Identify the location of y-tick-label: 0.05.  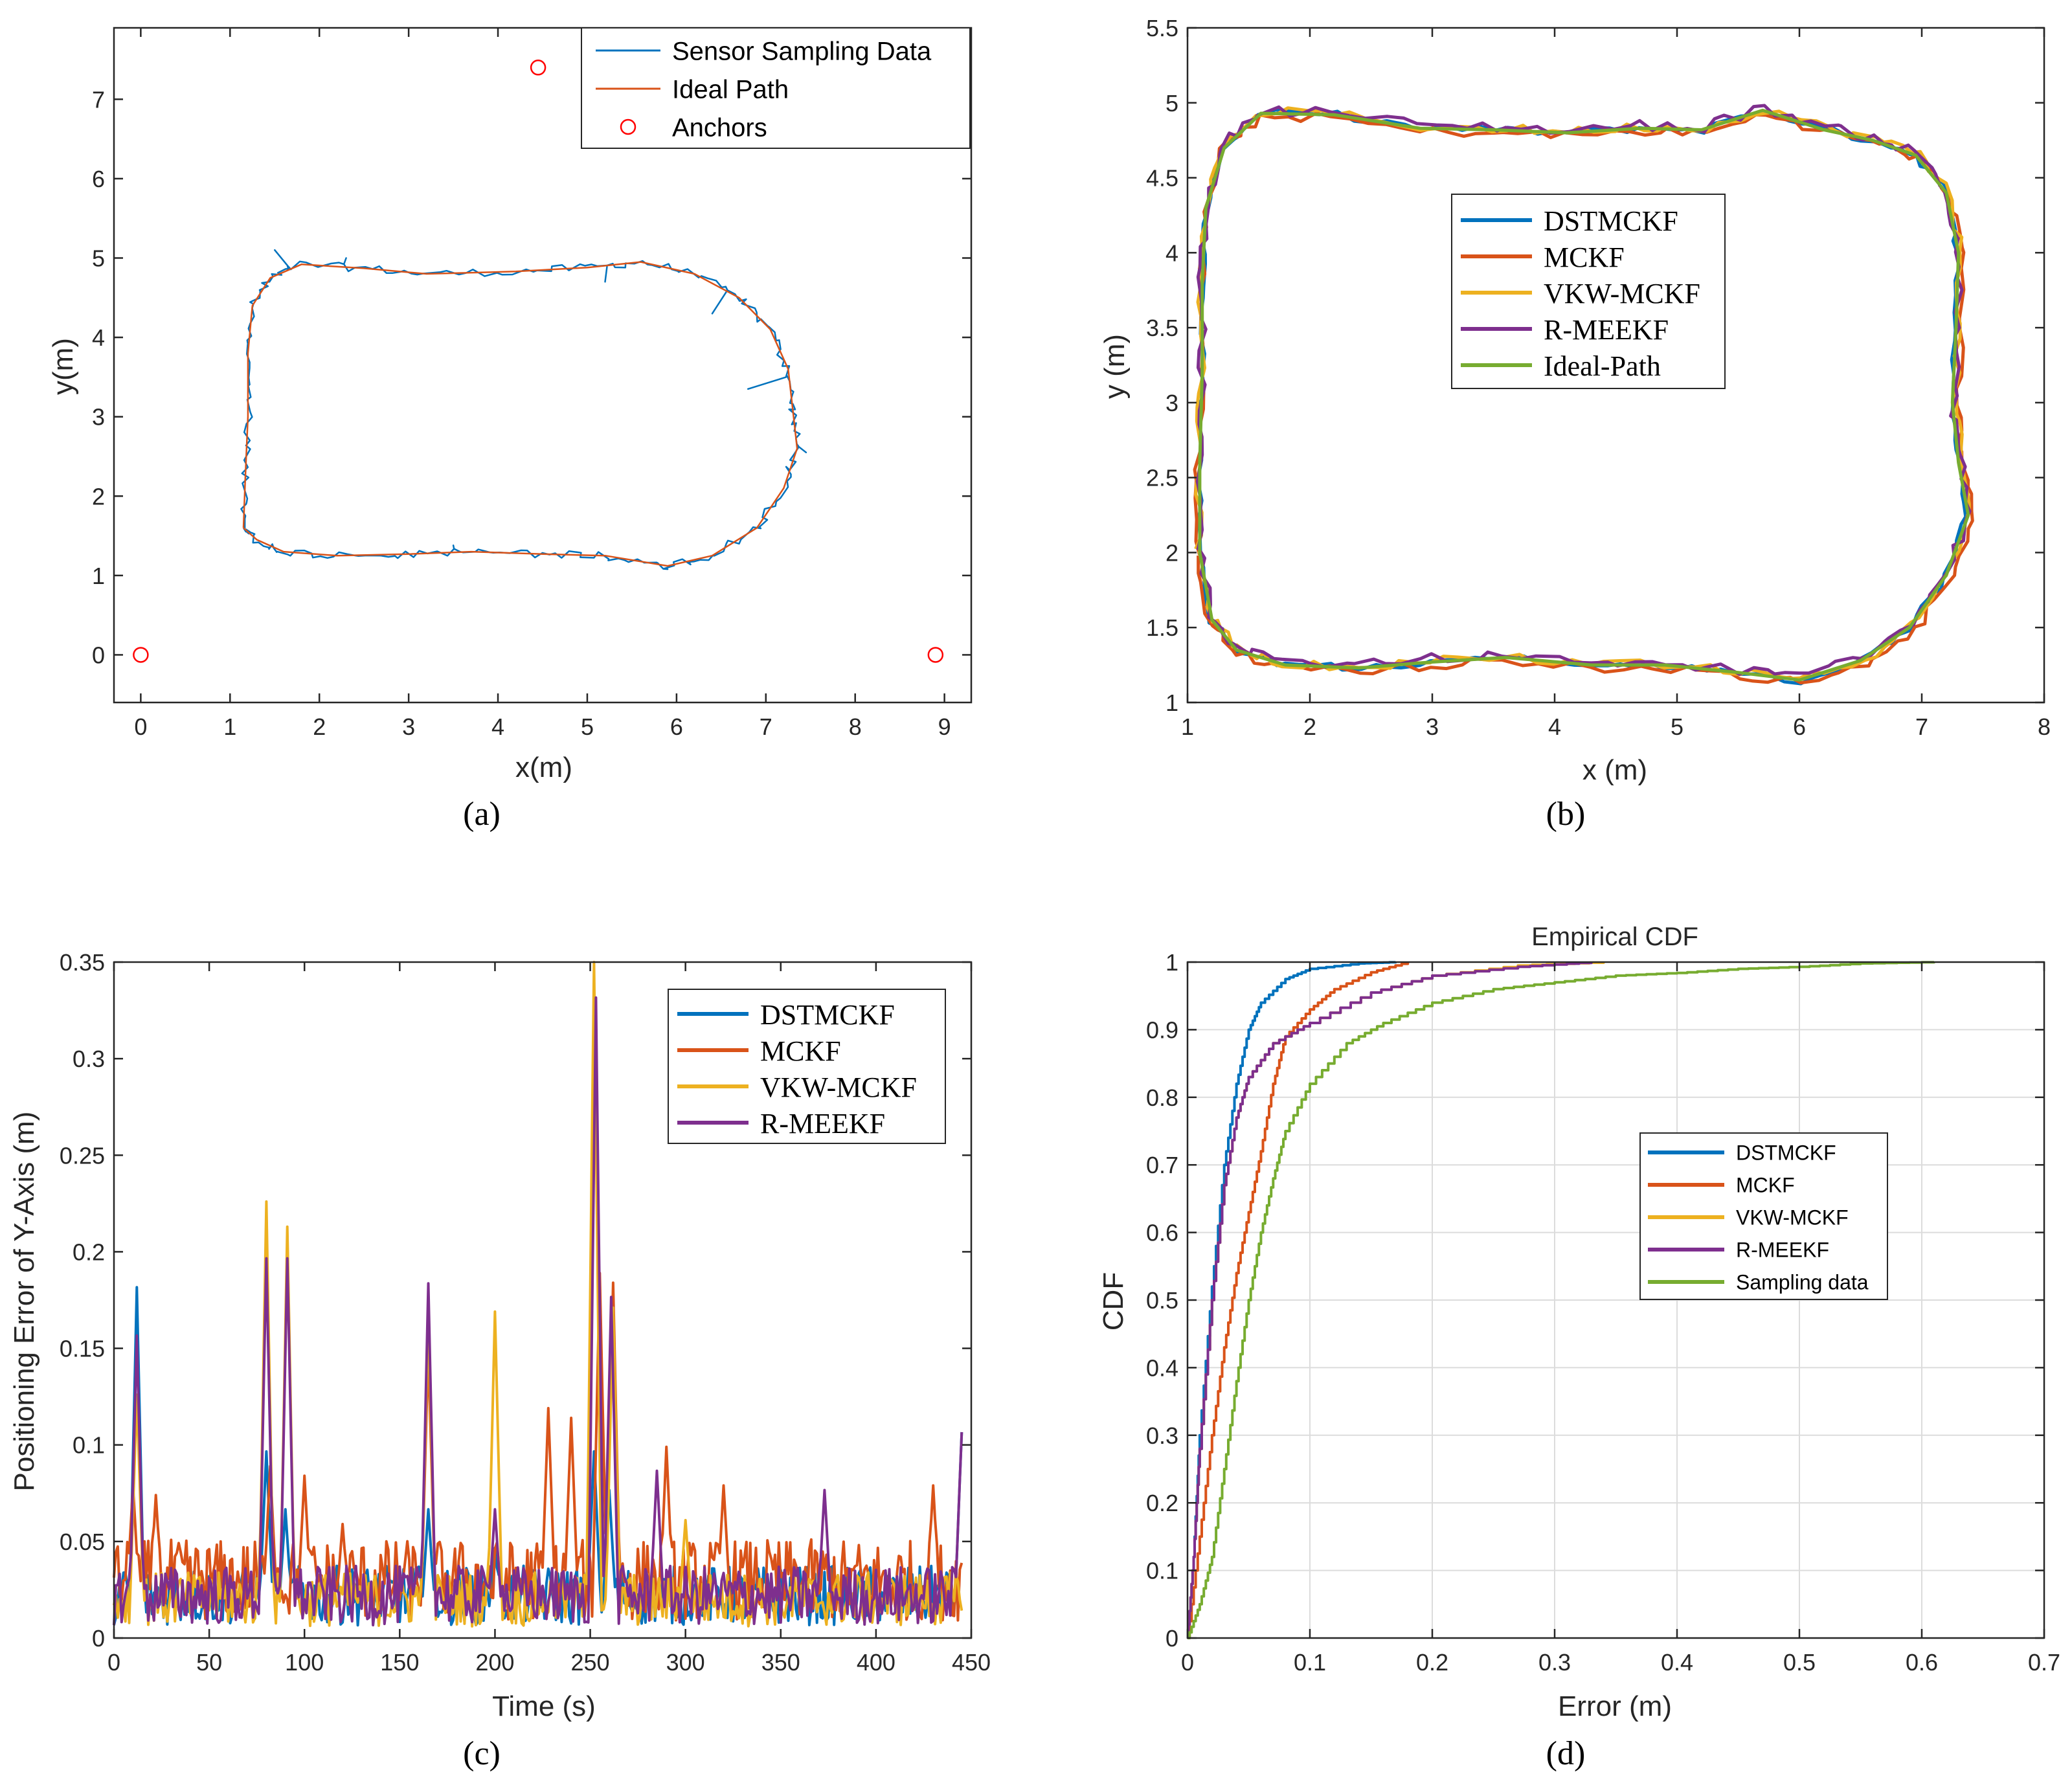
(82, 1542).